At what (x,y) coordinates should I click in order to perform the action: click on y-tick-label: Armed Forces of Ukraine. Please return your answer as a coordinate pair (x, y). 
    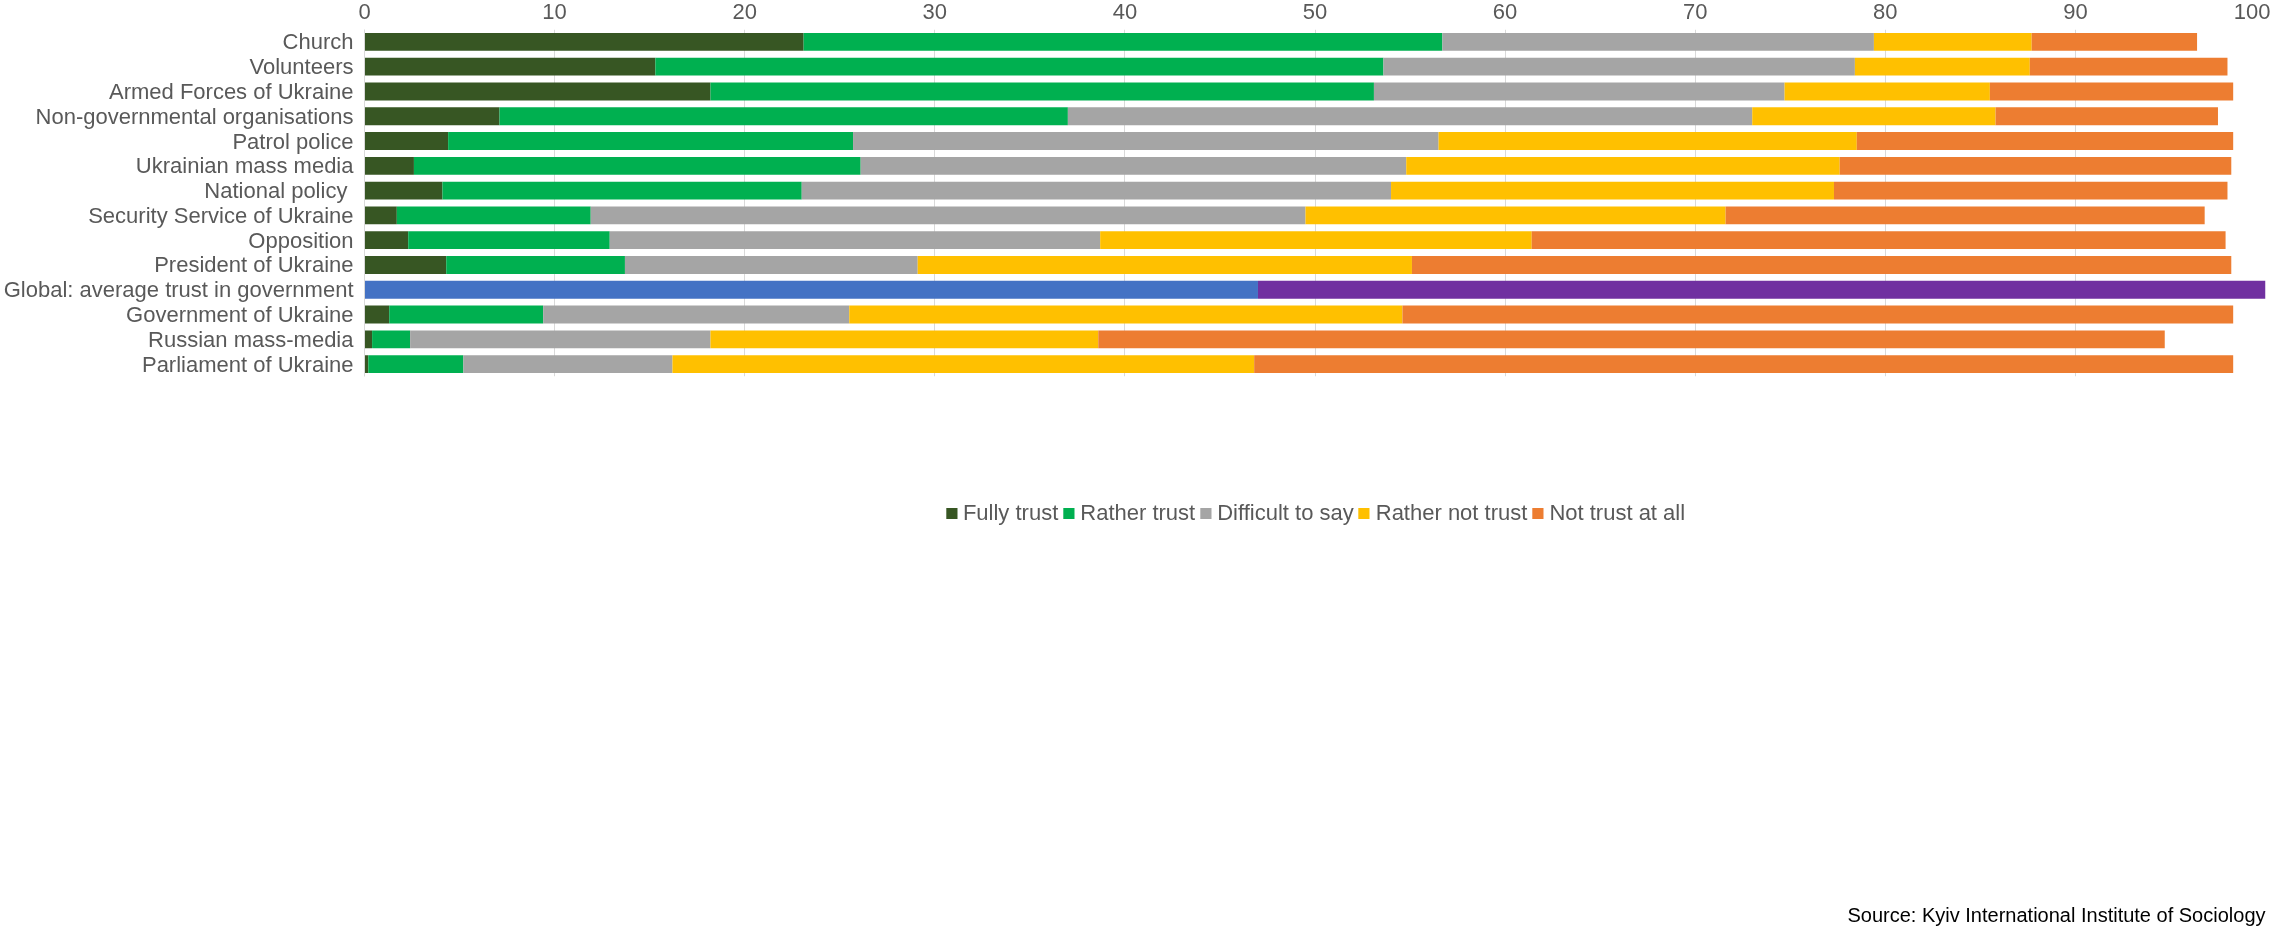
    Looking at the image, I should click on (231, 91).